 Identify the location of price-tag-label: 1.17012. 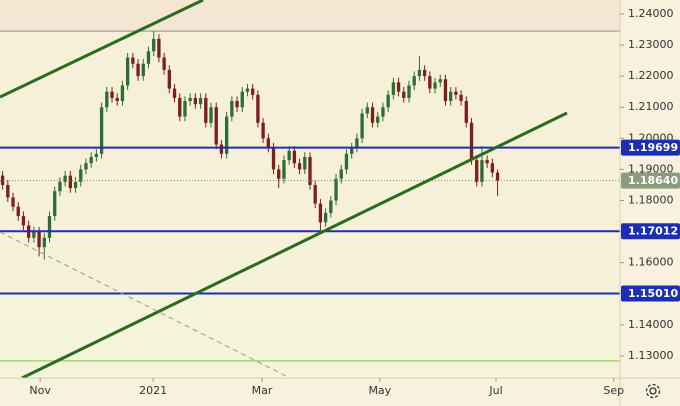
(653, 231).